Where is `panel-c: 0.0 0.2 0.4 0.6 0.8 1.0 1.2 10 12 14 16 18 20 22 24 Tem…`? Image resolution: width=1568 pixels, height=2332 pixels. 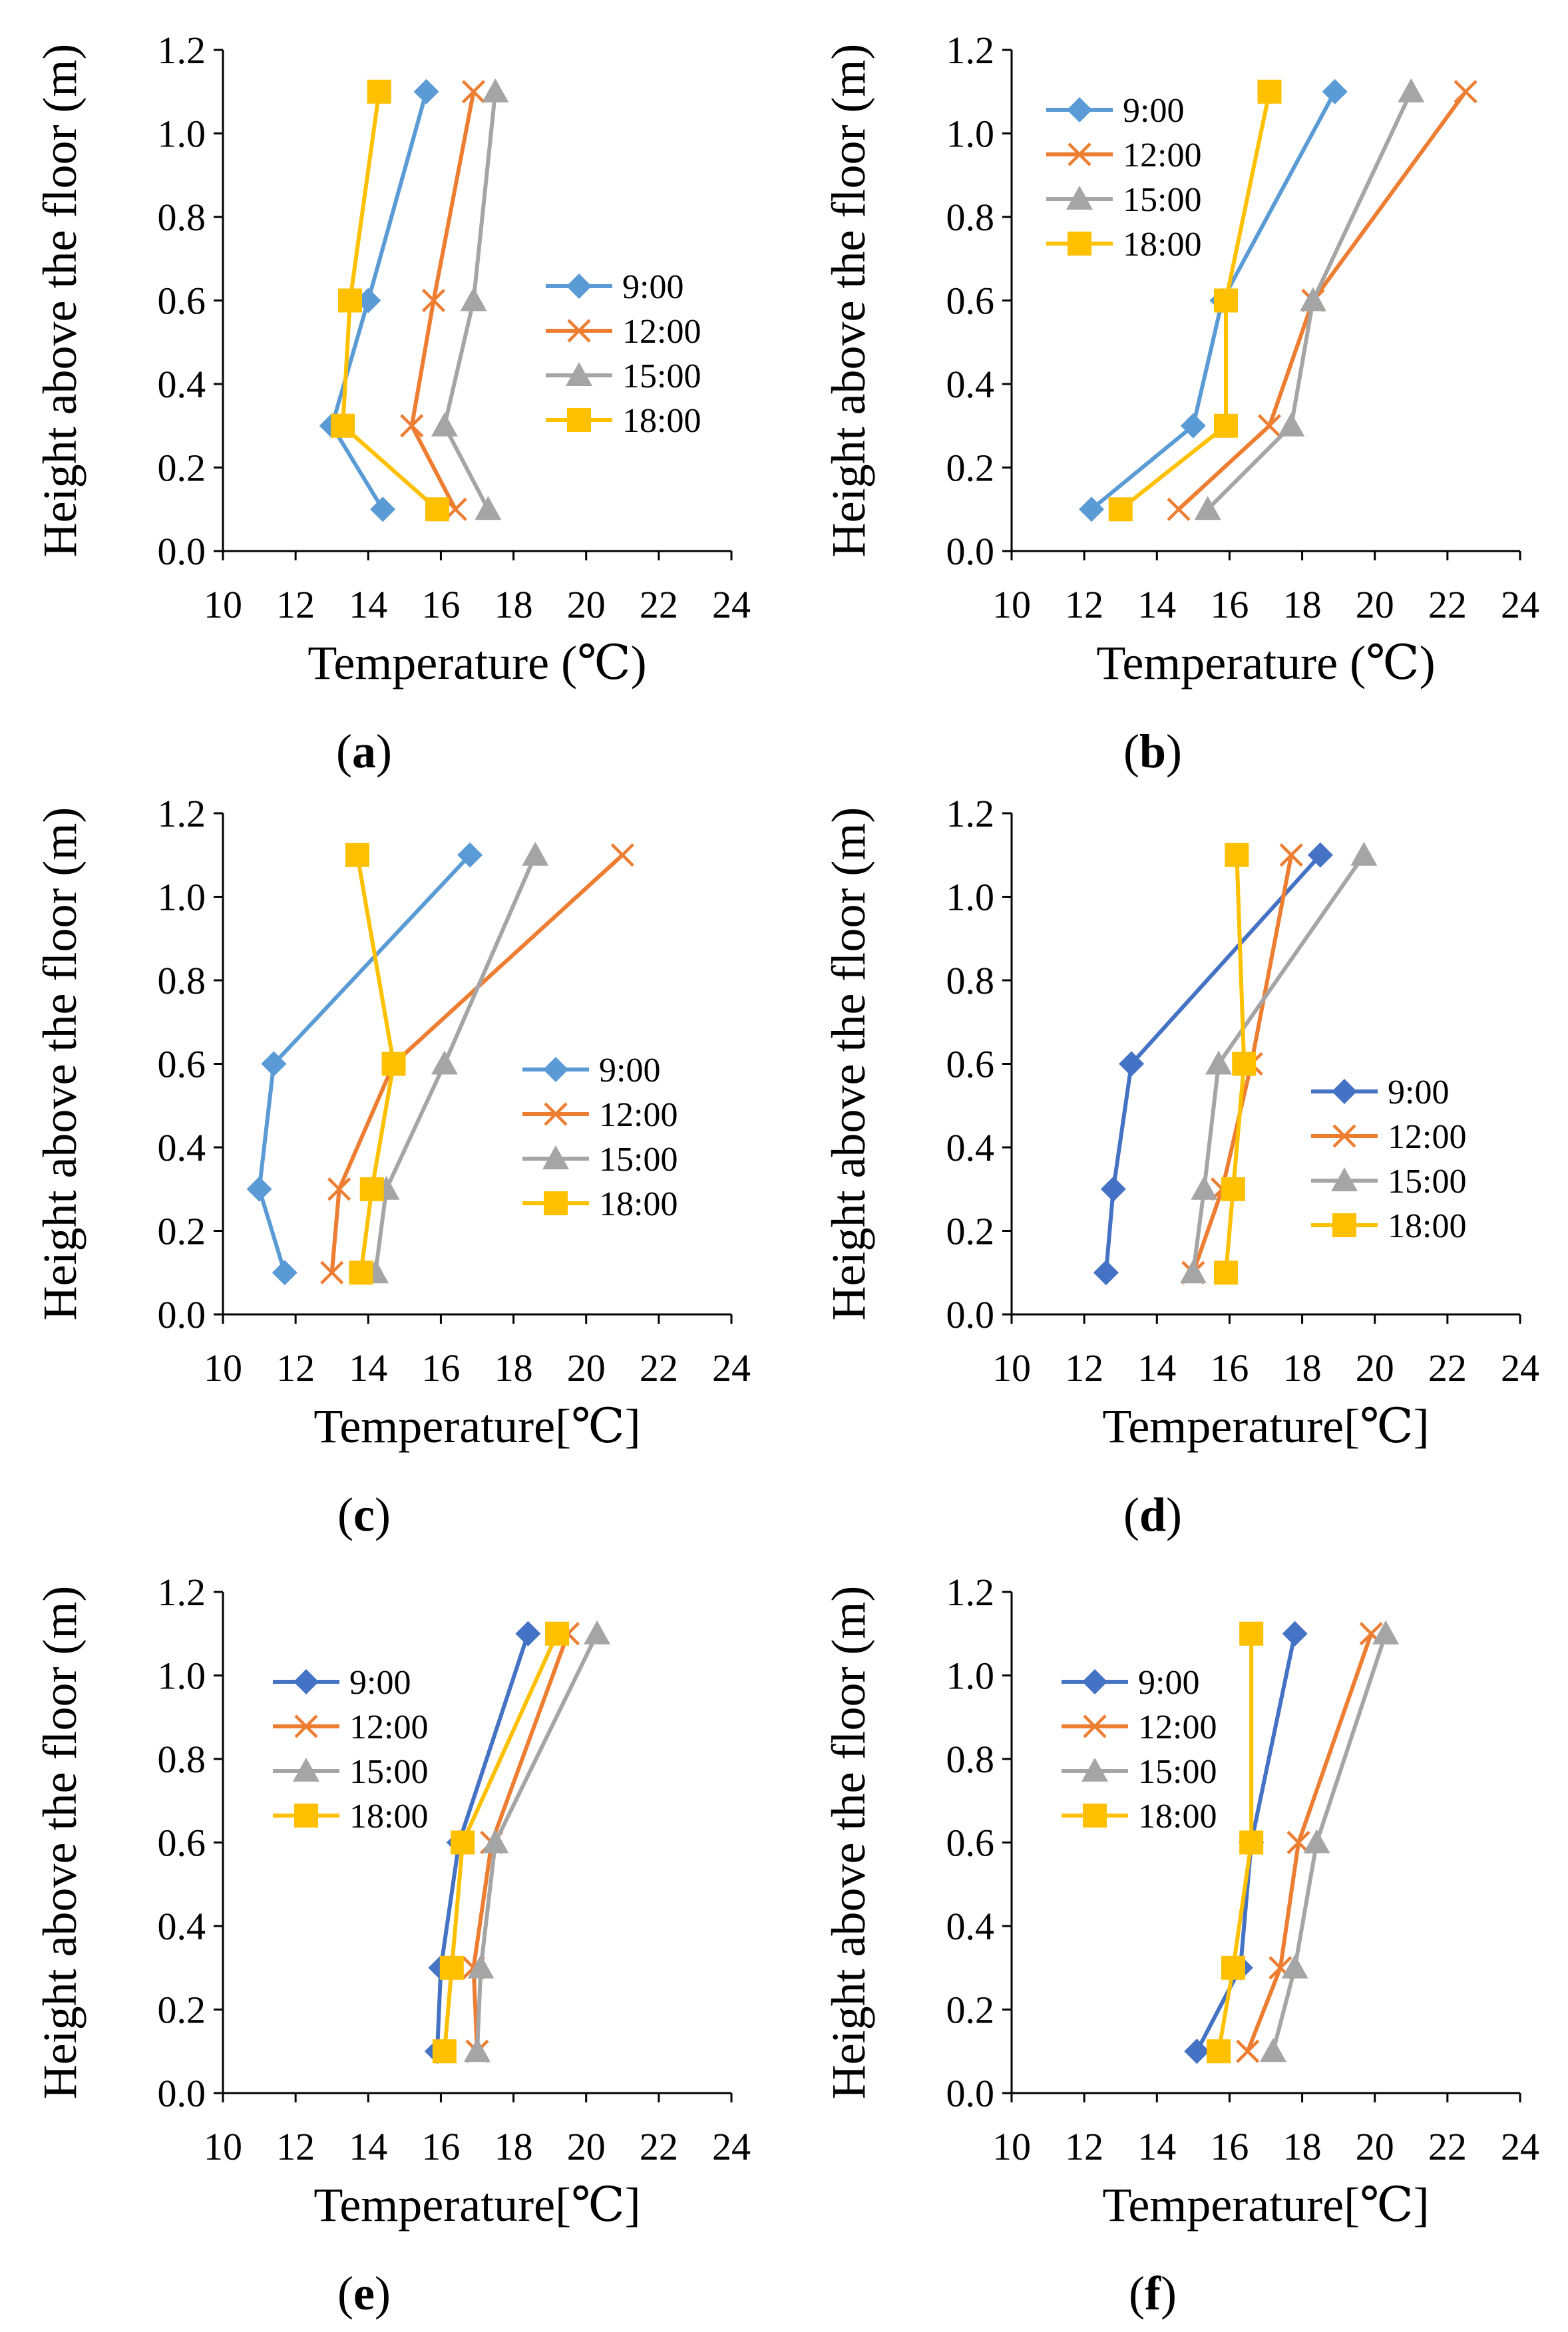 panel-c: 0.0 0.2 0.4 0.6 0.8 1.0 1.2 10 12 14 16 18 20 22 24 Tem… is located at coordinates (392, 1166).